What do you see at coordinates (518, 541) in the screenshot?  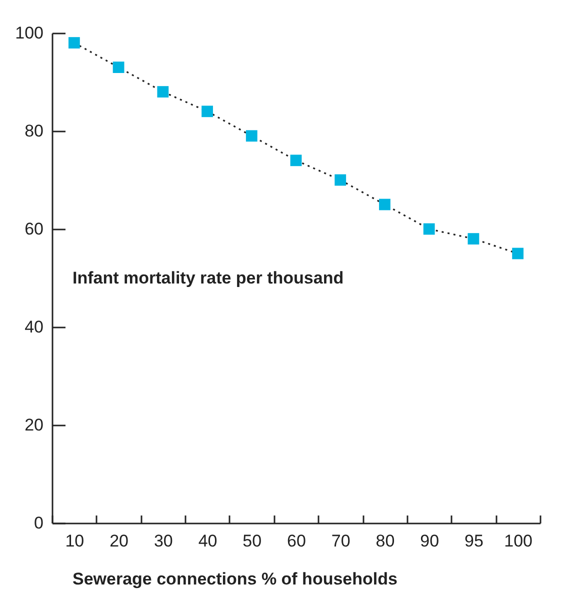 I see `x-tick-label: 100` at bounding box center [518, 541].